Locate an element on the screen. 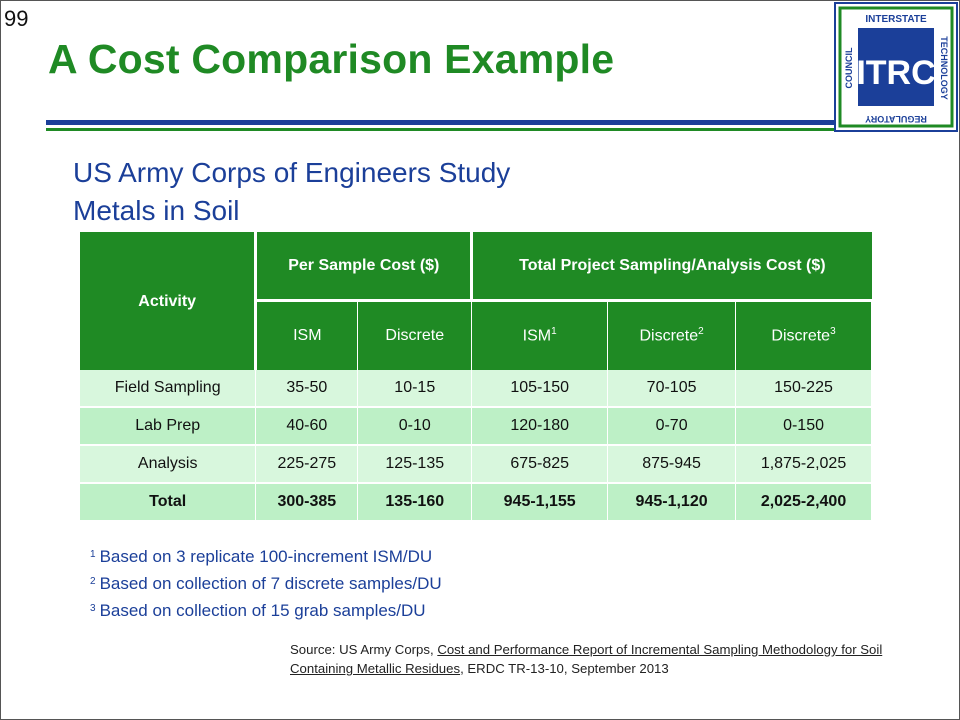 The width and height of the screenshot is (960, 720). sub-header-cell: Discrete2 is located at coordinates (672, 334).